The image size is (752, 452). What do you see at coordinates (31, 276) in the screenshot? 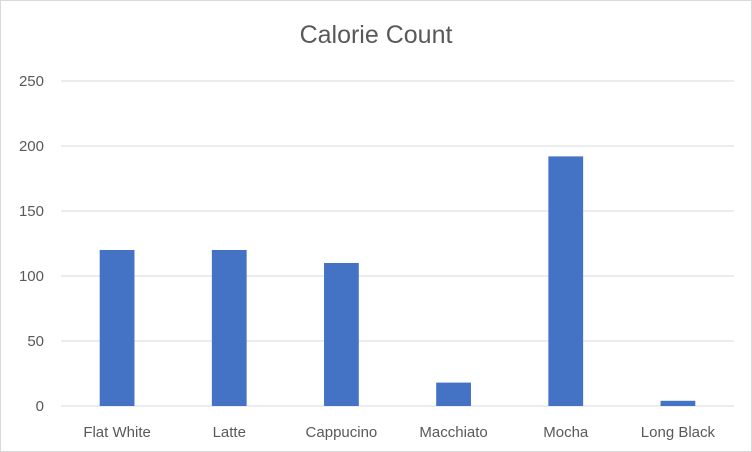
I see `y-tick-label: 100` at bounding box center [31, 276].